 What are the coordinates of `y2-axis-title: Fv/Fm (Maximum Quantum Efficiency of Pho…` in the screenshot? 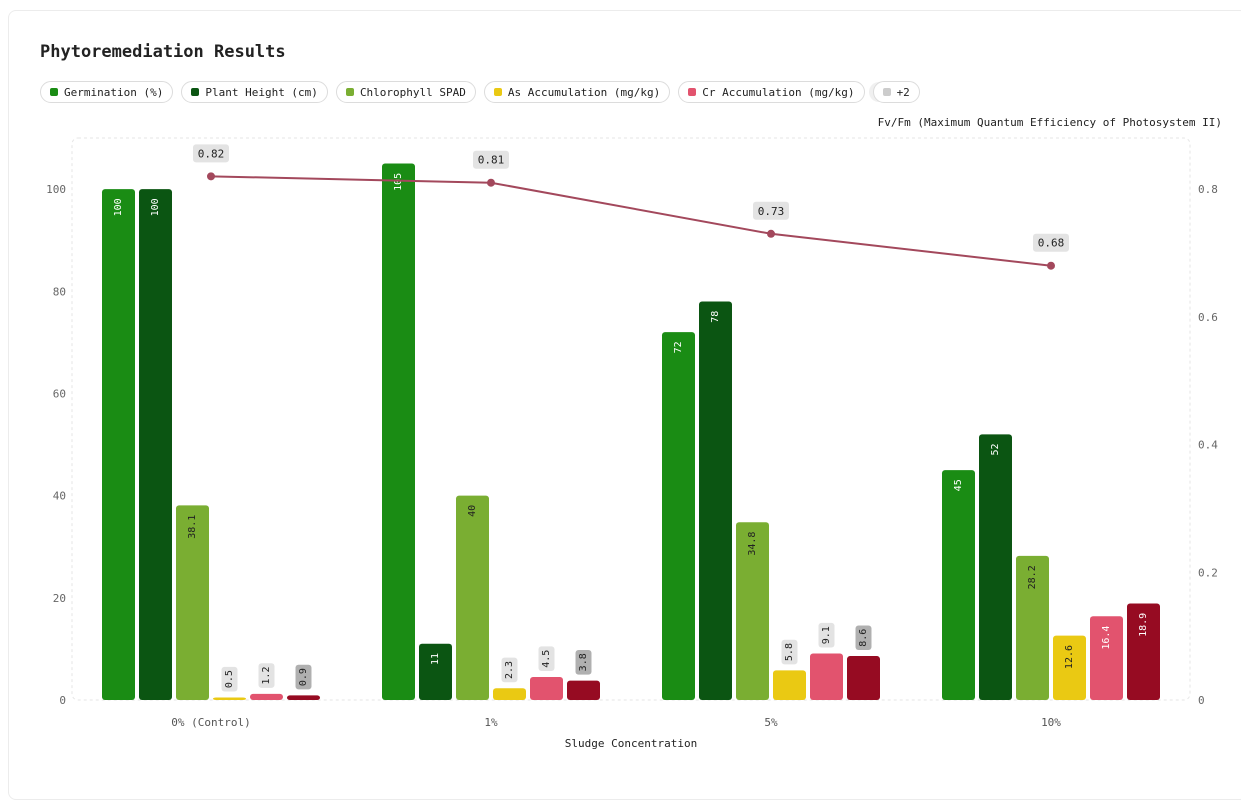 It's located at (1050, 122).